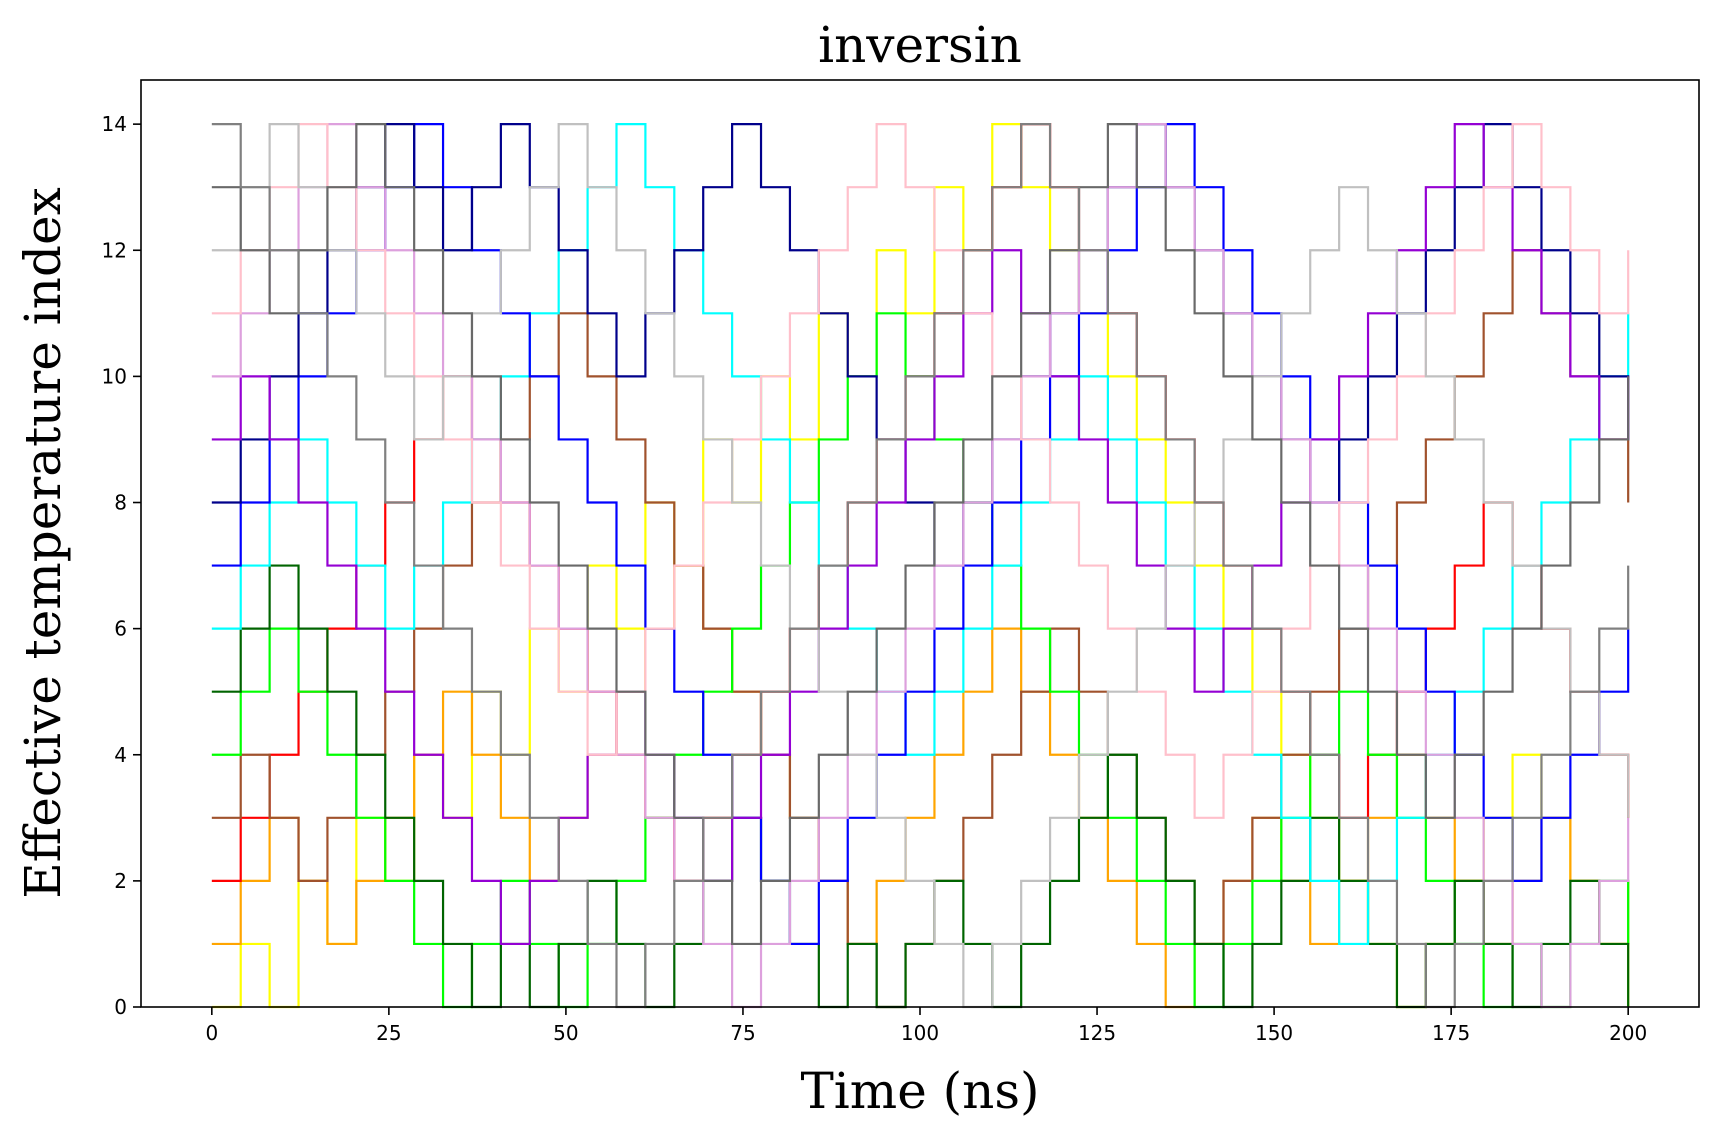 Image resolution: width=1710 pixels, height=1136 pixels. What do you see at coordinates (920, 45) in the screenshot?
I see `chart-title: inversin` at bounding box center [920, 45].